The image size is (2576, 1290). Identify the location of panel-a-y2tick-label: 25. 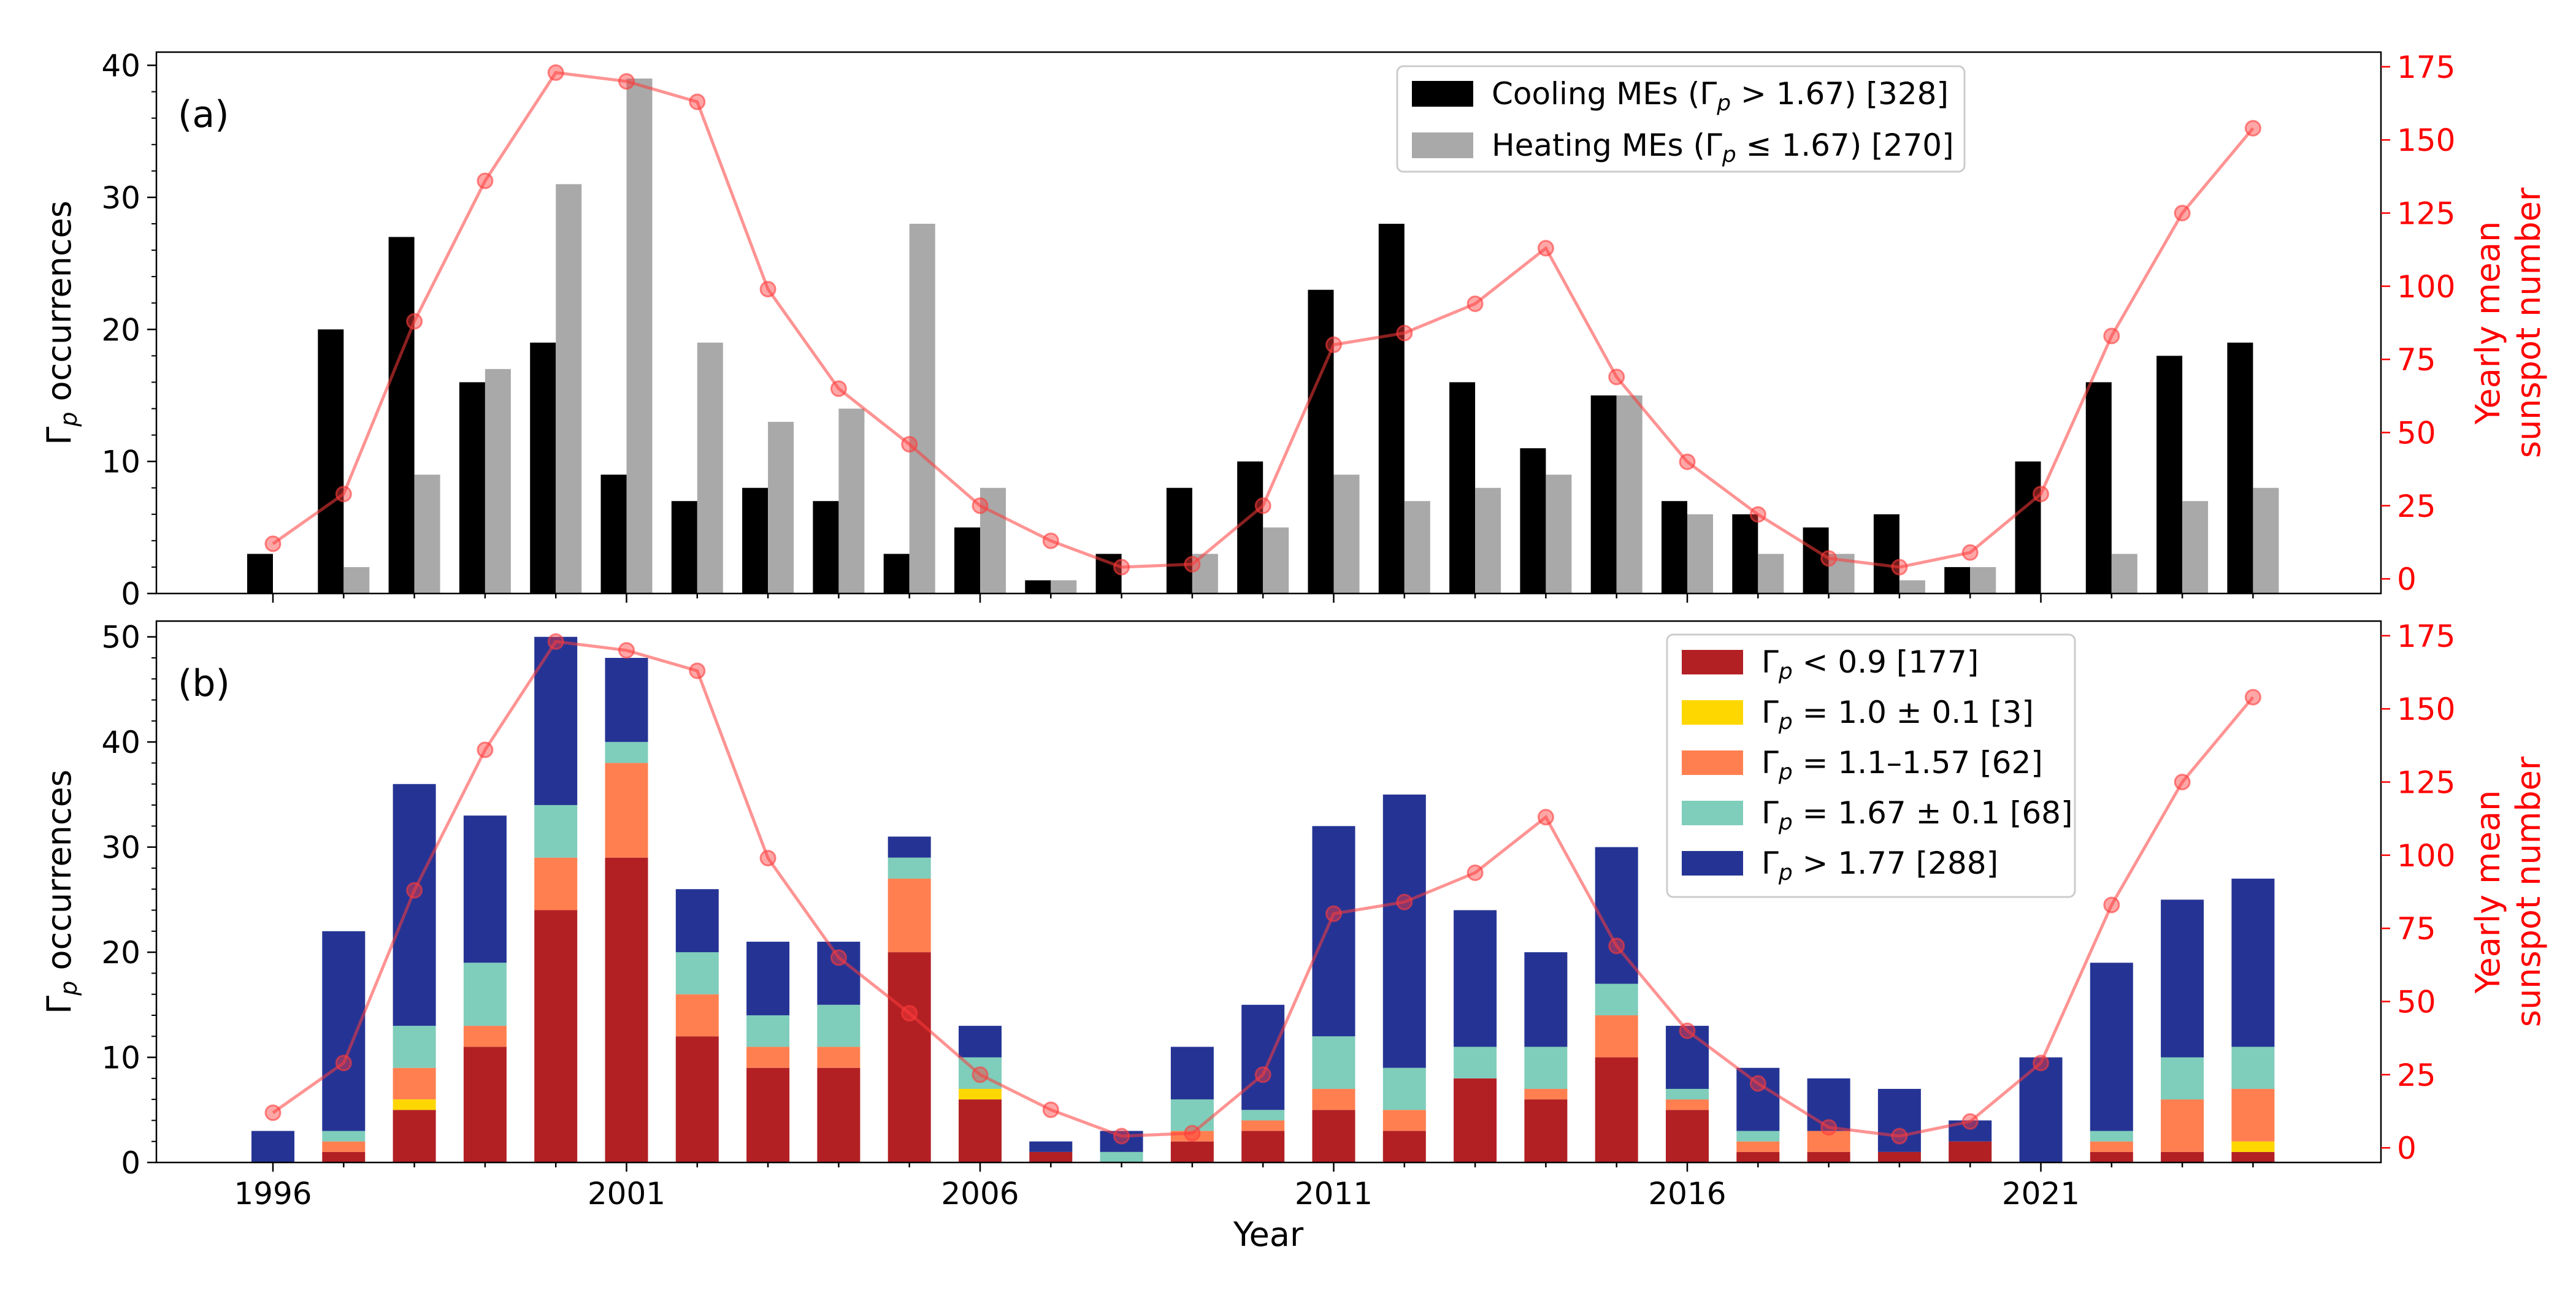
(2416, 506).